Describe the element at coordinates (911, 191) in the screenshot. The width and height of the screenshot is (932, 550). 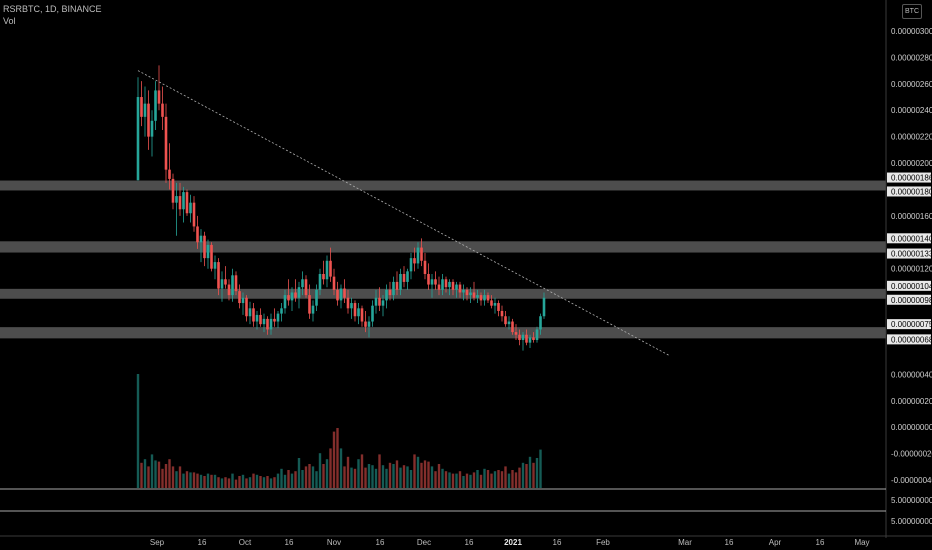
I see `zone-price-text: 0.00000180` at that location.